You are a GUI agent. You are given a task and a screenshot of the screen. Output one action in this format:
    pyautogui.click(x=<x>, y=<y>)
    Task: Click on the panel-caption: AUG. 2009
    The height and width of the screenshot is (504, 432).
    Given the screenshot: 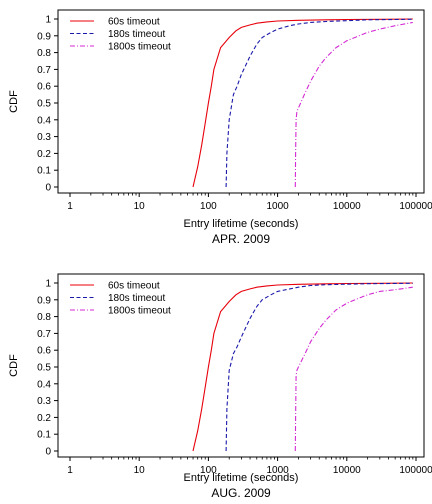 What is the action you would take?
    pyautogui.click(x=241, y=493)
    